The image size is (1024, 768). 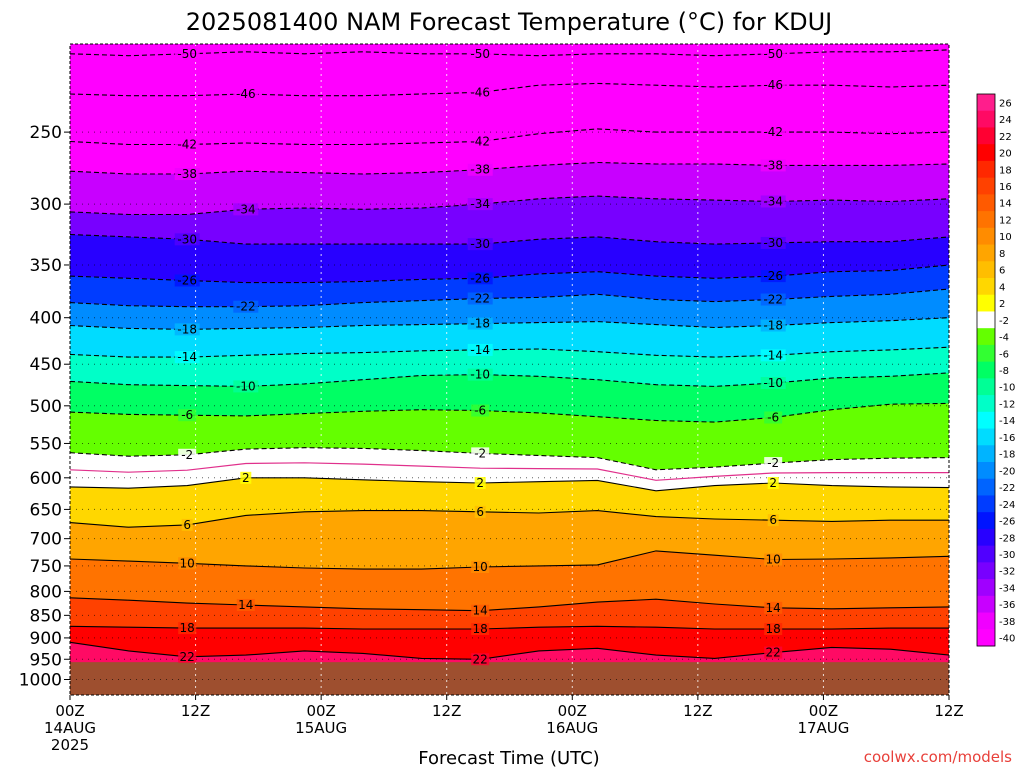 I want to click on isotherm-label: 18, so click(x=187, y=628).